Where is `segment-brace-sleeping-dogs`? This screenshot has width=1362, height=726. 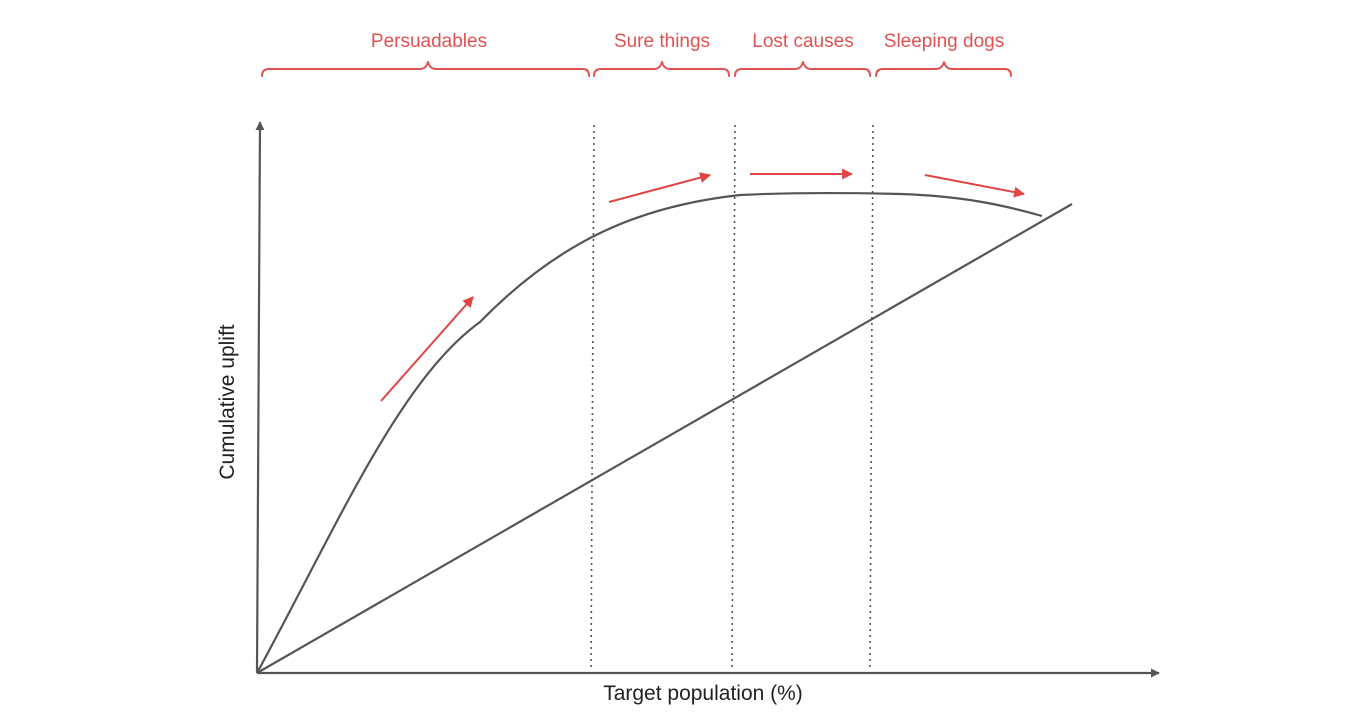 segment-brace-sleeping-dogs is located at coordinates (943, 69).